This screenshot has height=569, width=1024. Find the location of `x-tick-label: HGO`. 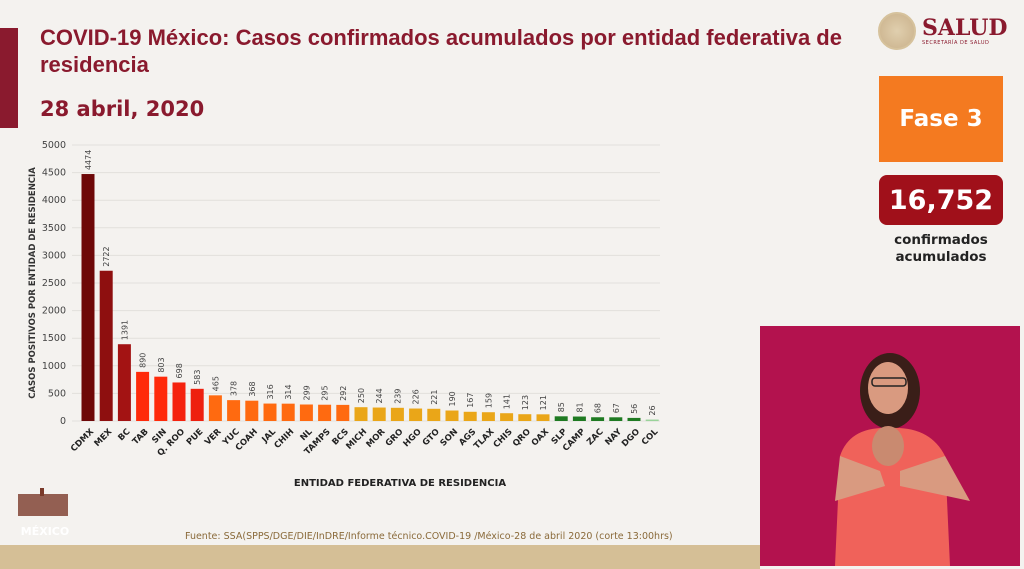

x-tick-label: HGO is located at coordinates (413, 438).